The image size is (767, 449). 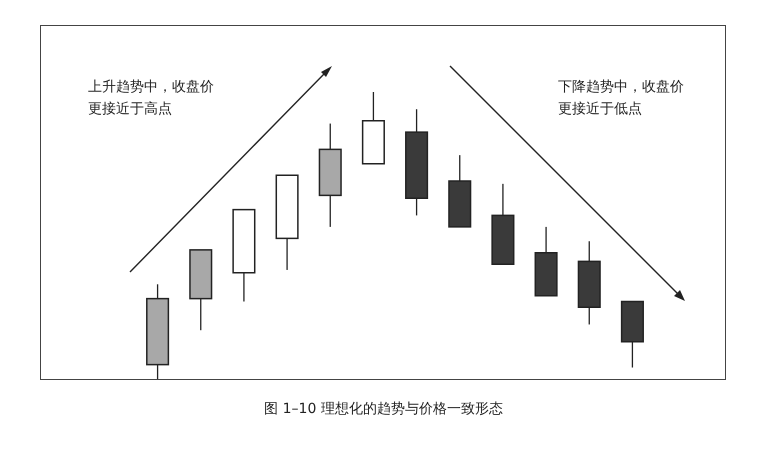 What do you see at coordinates (151, 98) in the screenshot?
I see `annotation: 上升趋势中，收盘价更接近于高点` at bounding box center [151, 98].